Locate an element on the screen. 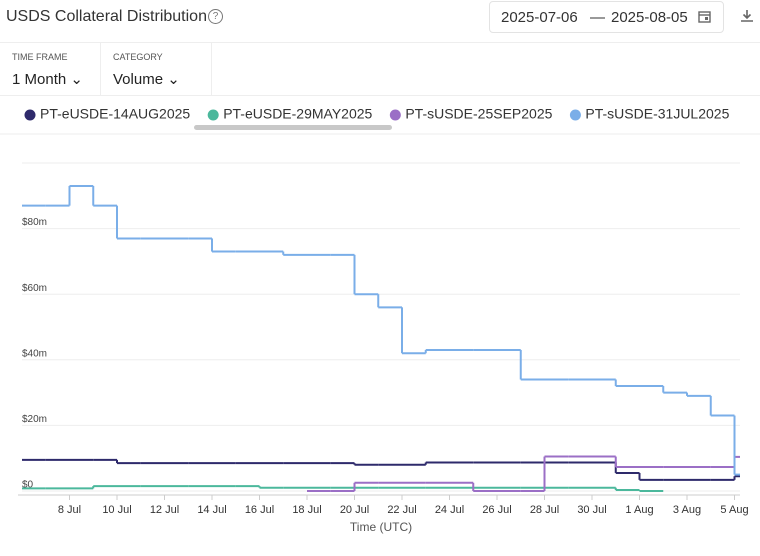 This screenshot has height=556, width=760. x-tick-label: 12 Jul is located at coordinates (164, 510).